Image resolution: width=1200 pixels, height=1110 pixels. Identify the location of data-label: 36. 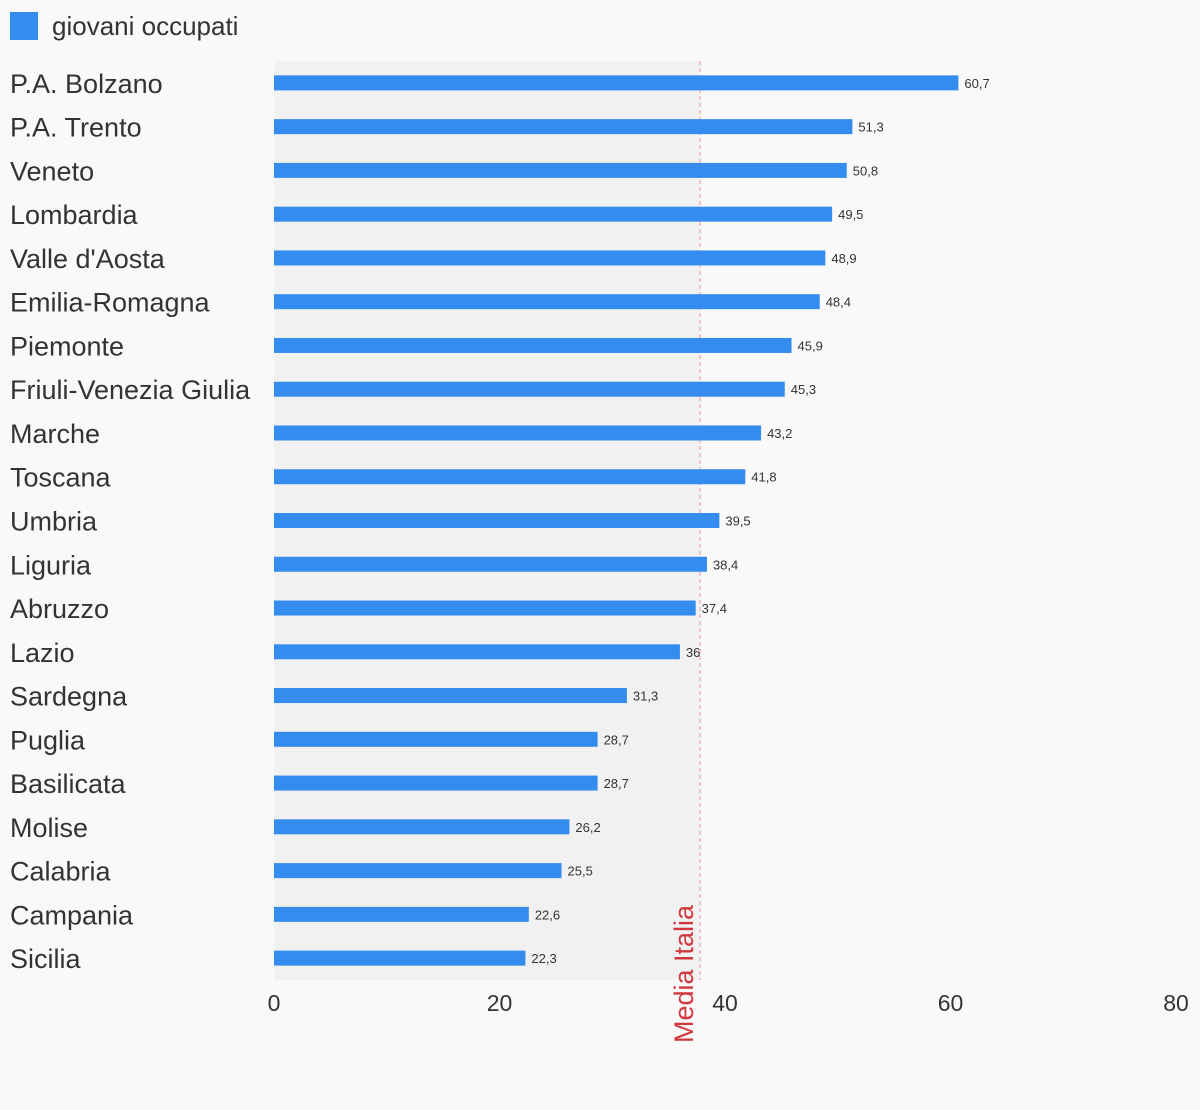
(693, 652).